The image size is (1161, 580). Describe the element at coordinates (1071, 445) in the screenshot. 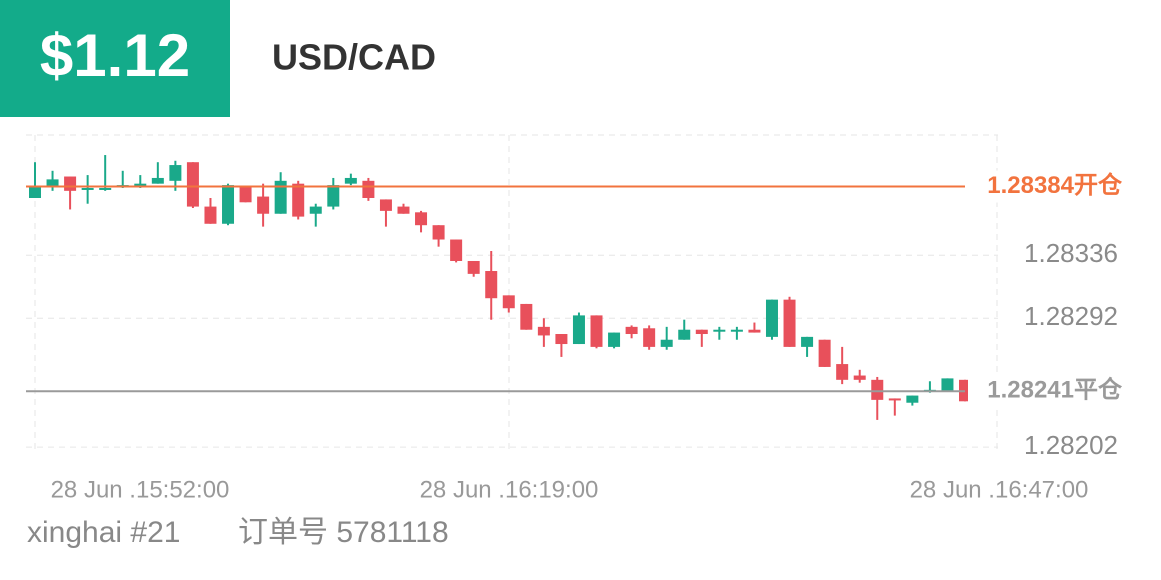

I see `y-tick-label: 1.28202` at that location.